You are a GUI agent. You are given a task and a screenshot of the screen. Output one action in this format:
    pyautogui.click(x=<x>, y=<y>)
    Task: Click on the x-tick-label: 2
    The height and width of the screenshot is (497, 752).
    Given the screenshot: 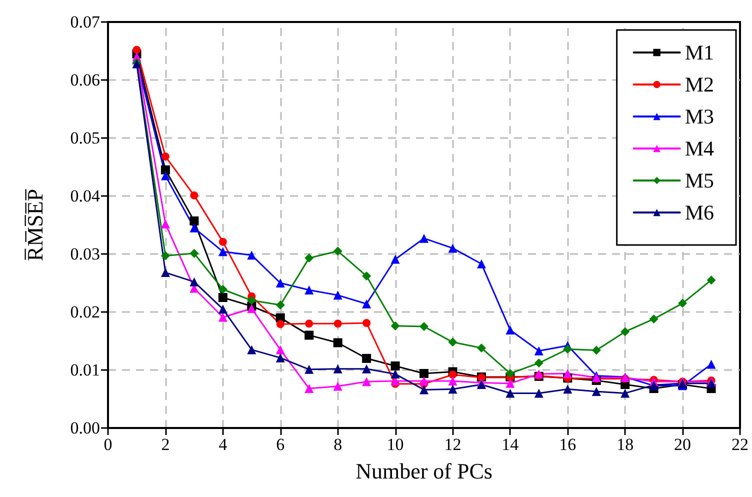 What is the action you would take?
    pyautogui.click(x=165, y=444)
    